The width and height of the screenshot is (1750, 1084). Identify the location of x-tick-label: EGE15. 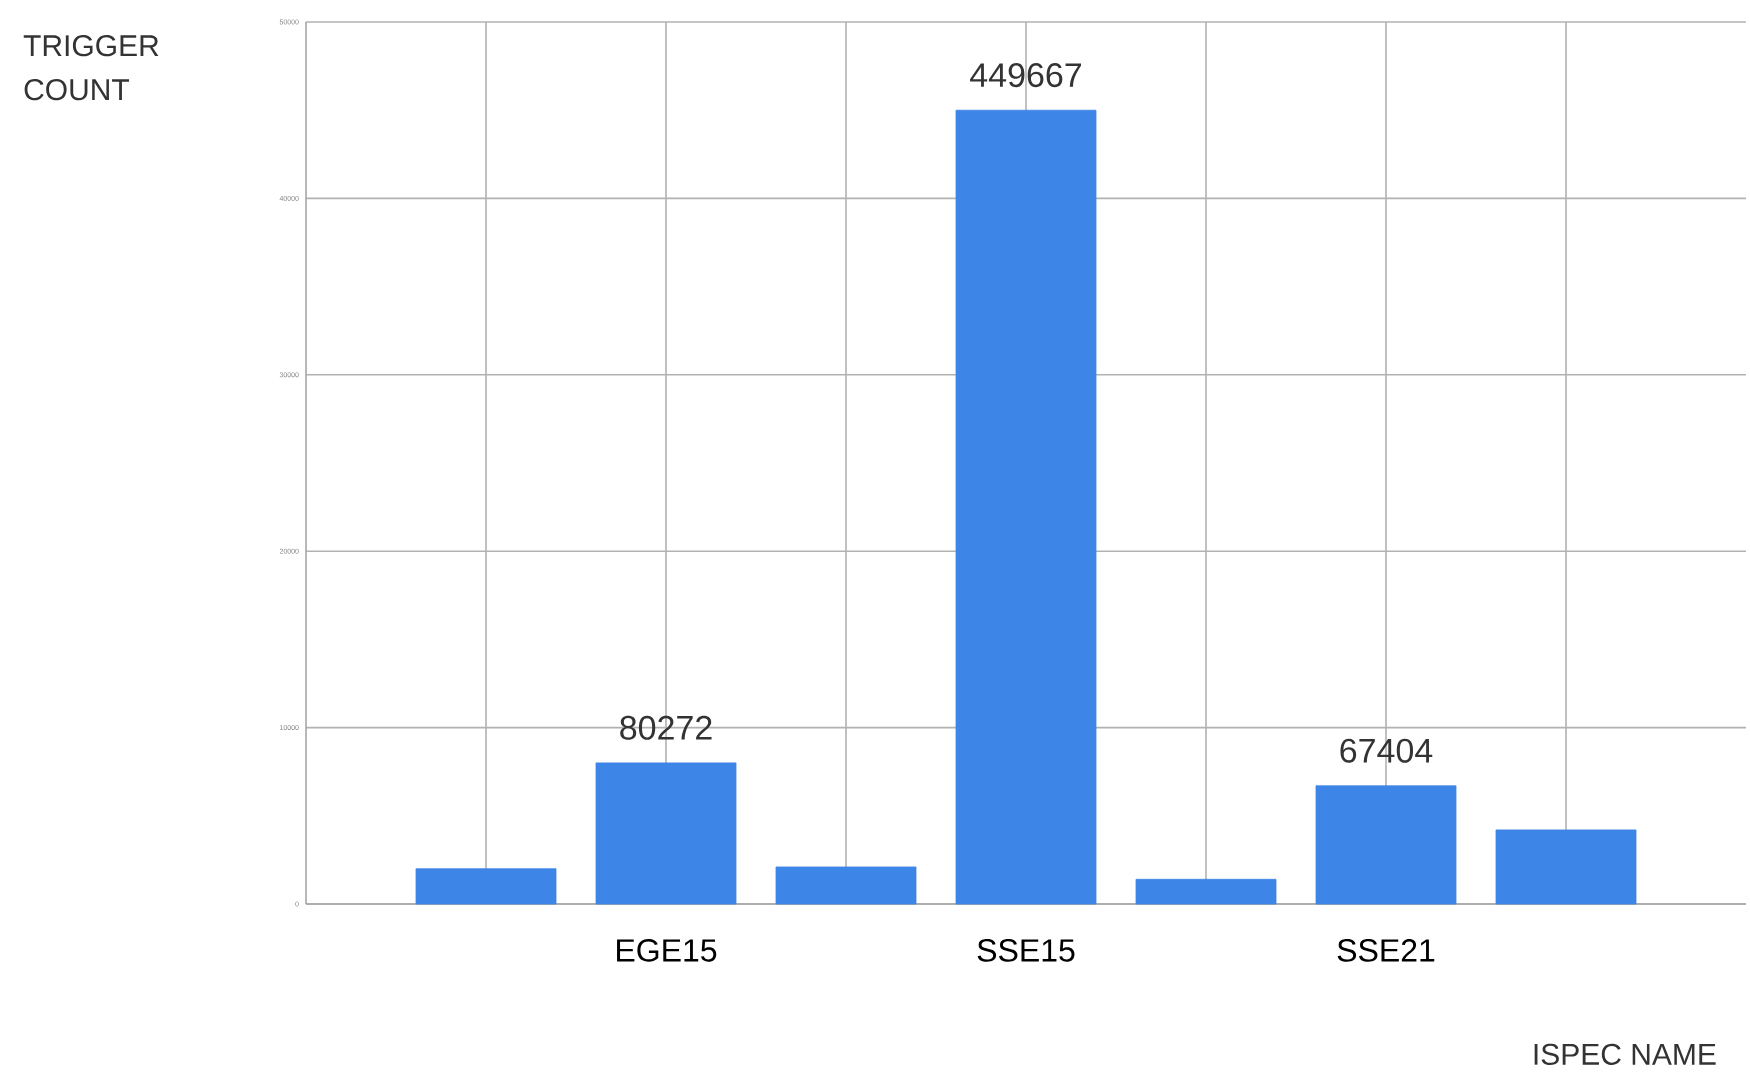
(667, 950).